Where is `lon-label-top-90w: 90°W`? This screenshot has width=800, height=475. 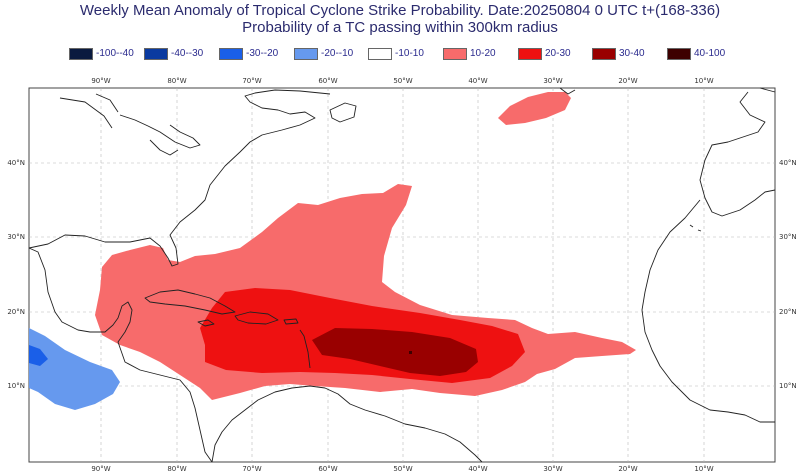 lon-label-top-90w: 90°W is located at coordinates (100, 81).